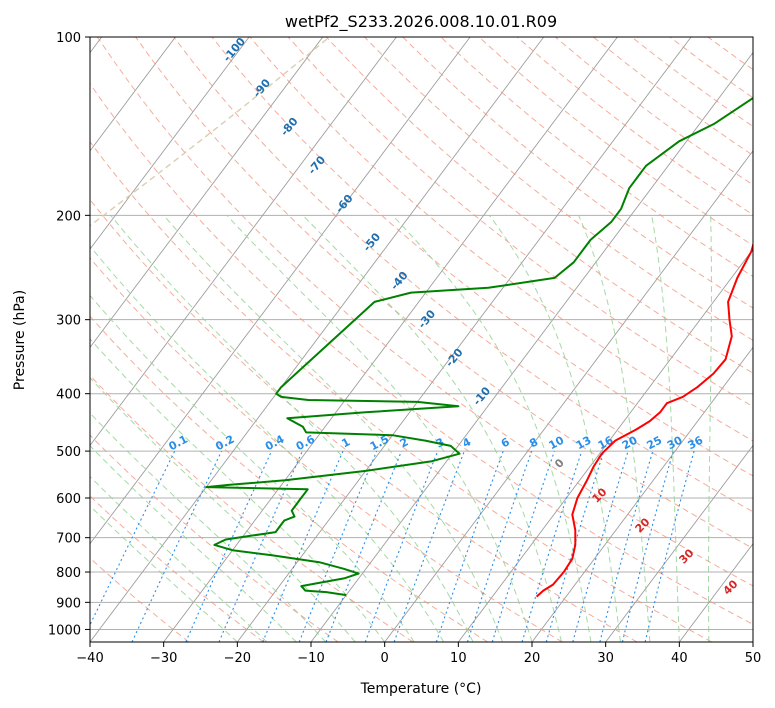  What do you see at coordinates (178, 443) in the screenshot?
I see `mixing-ratio-label: 0.1` at bounding box center [178, 443].